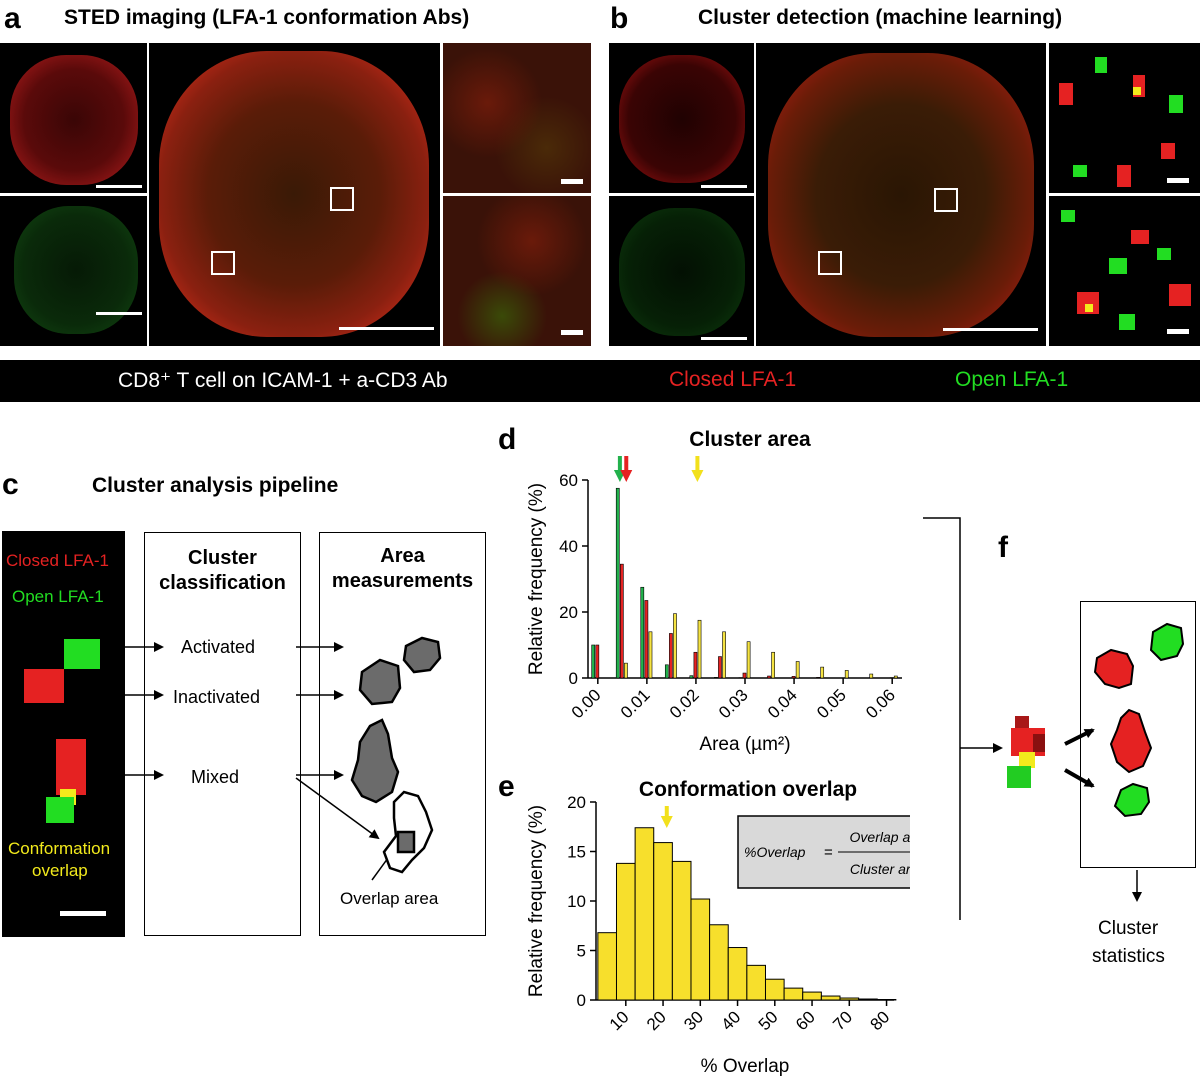 Image resolution: width=1200 pixels, height=1081 pixels. What do you see at coordinates (568, 612) in the screenshot?
I see `chart-d-ytick-label: 20` at bounding box center [568, 612].